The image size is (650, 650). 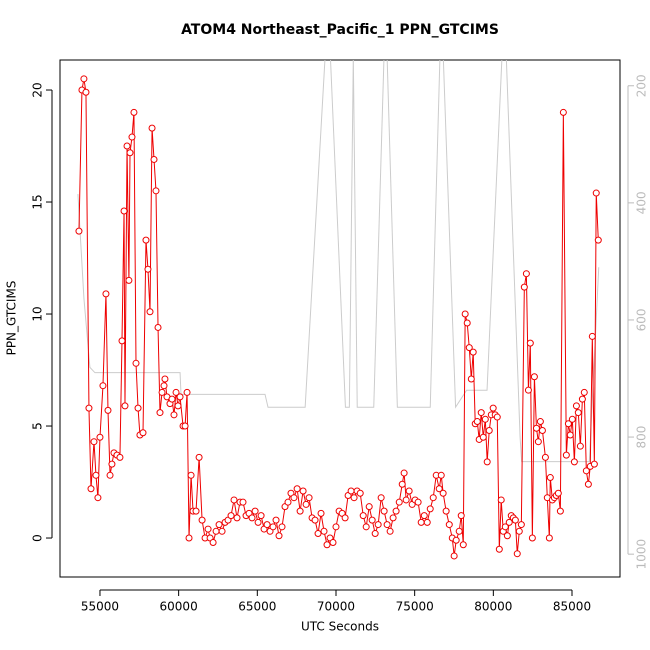 I want to click on y-tick-label: 10, so click(x=38, y=313).